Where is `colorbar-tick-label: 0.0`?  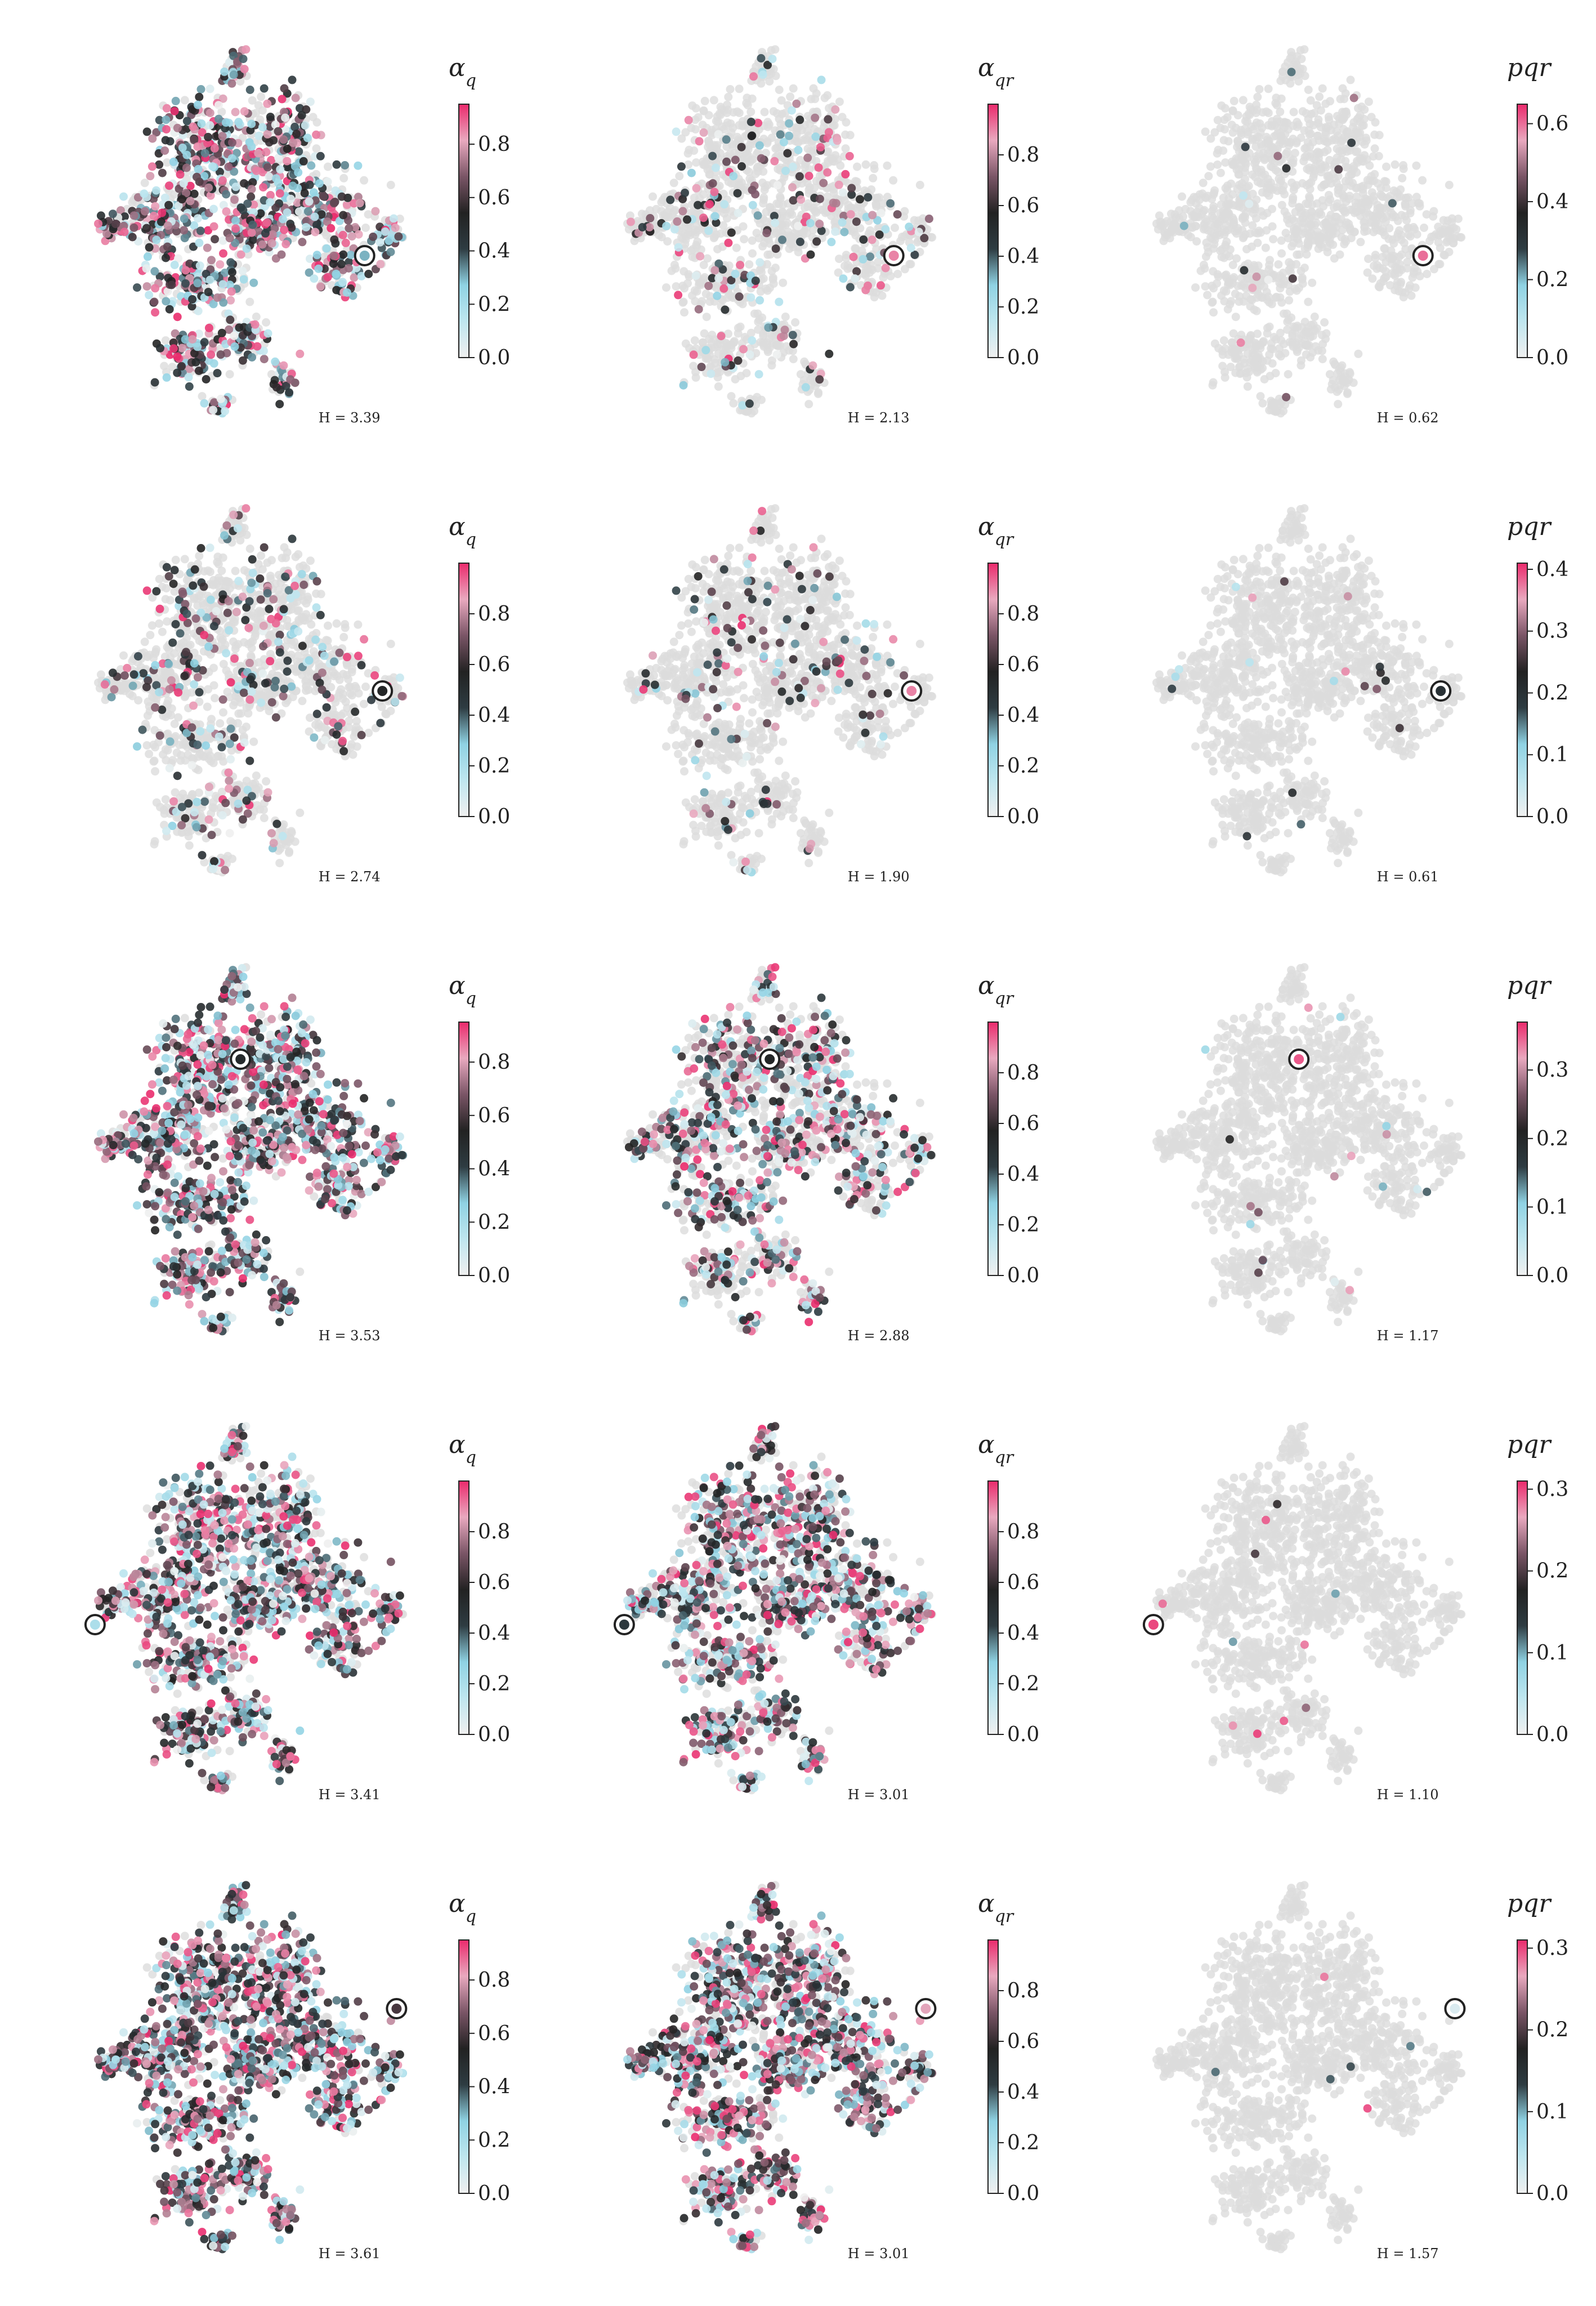
colorbar-tick-label: 0.0 is located at coordinates (494, 357).